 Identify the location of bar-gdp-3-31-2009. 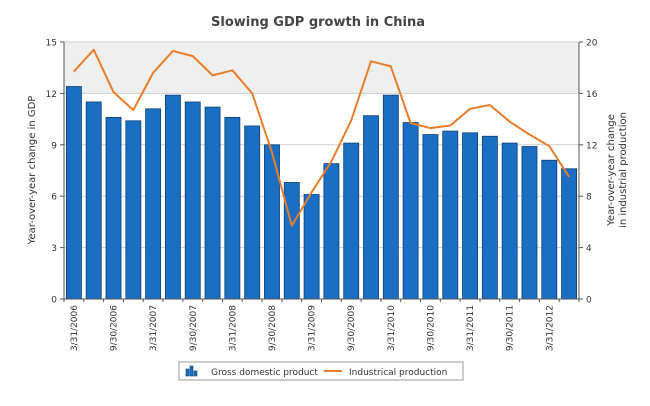
(311, 247).